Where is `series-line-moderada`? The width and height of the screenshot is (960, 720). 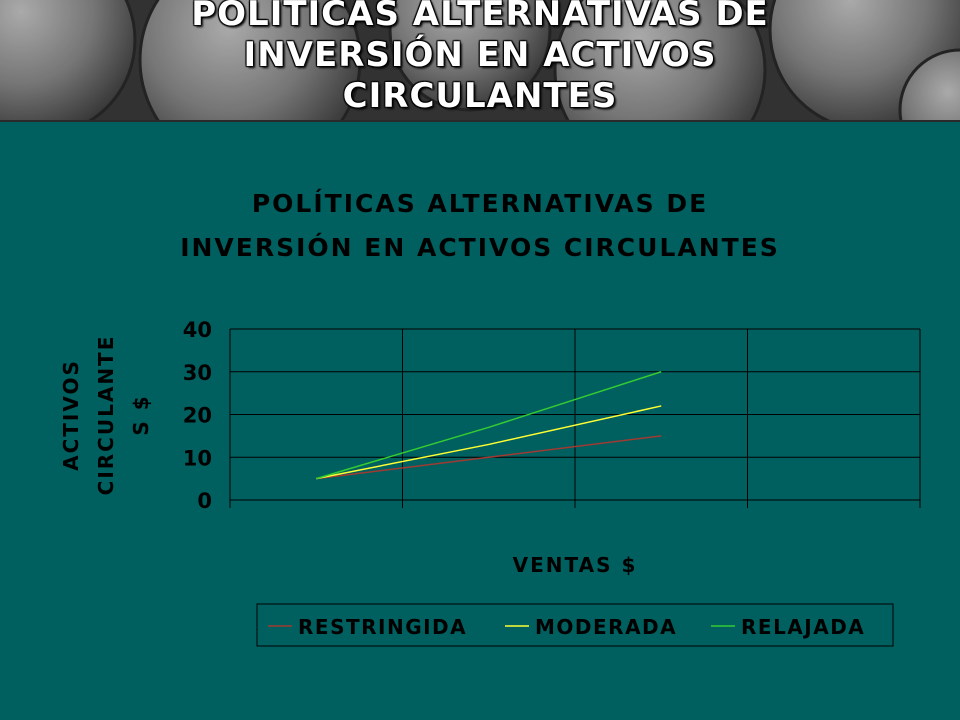
series-line-moderada is located at coordinates (489, 442).